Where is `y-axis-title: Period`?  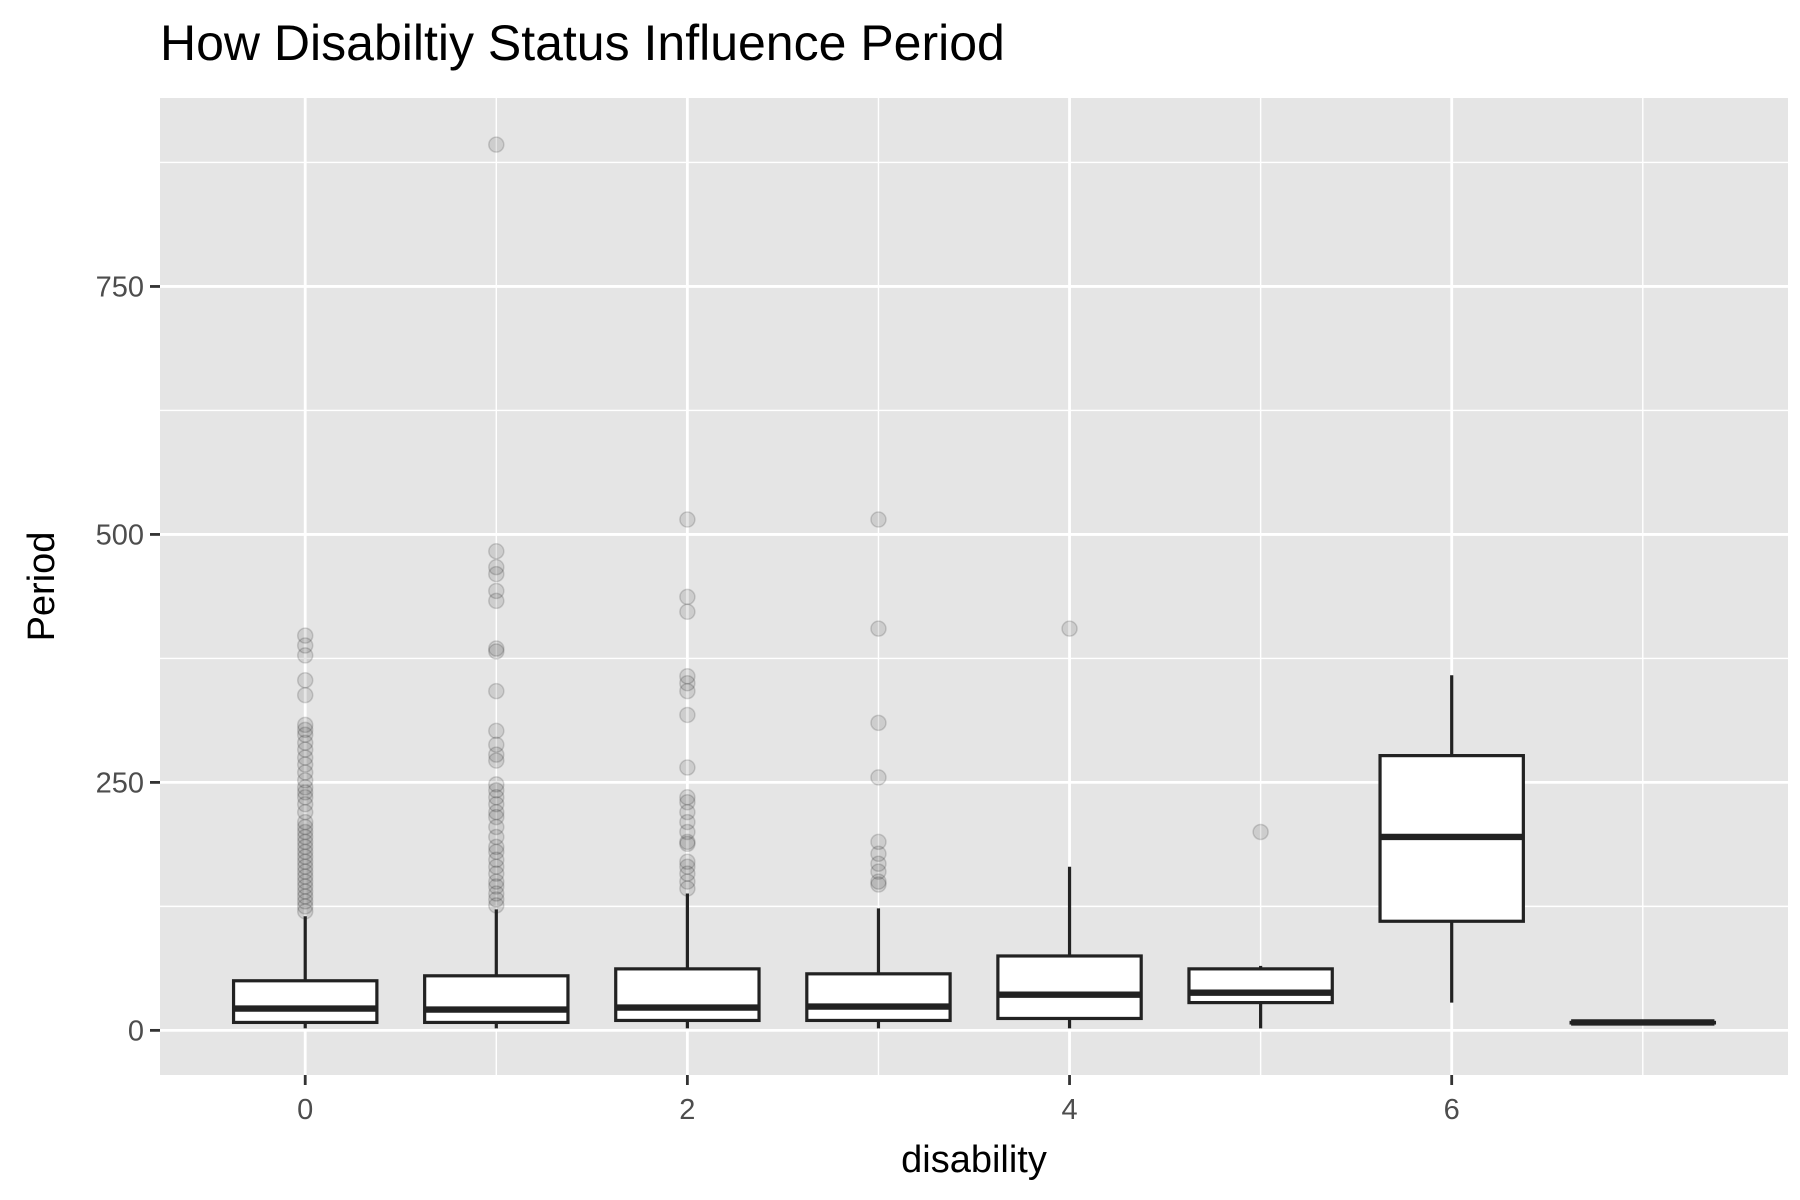 y-axis-title: Period is located at coordinates (42, 587).